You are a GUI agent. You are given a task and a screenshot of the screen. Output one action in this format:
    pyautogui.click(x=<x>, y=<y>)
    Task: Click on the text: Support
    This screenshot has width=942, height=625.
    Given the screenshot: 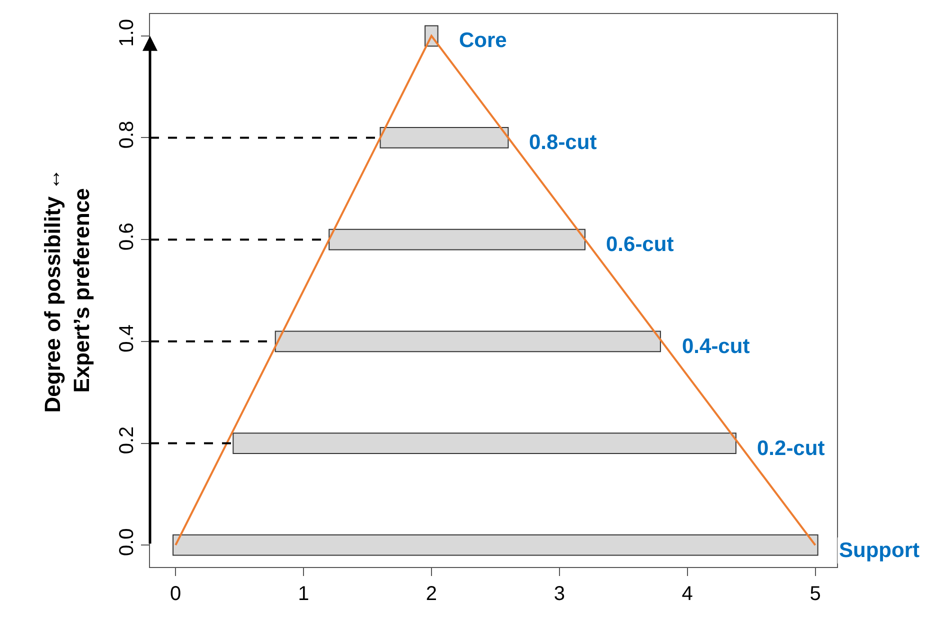 What is the action you would take?
    pyautogui.click(x=879, y=550)
    